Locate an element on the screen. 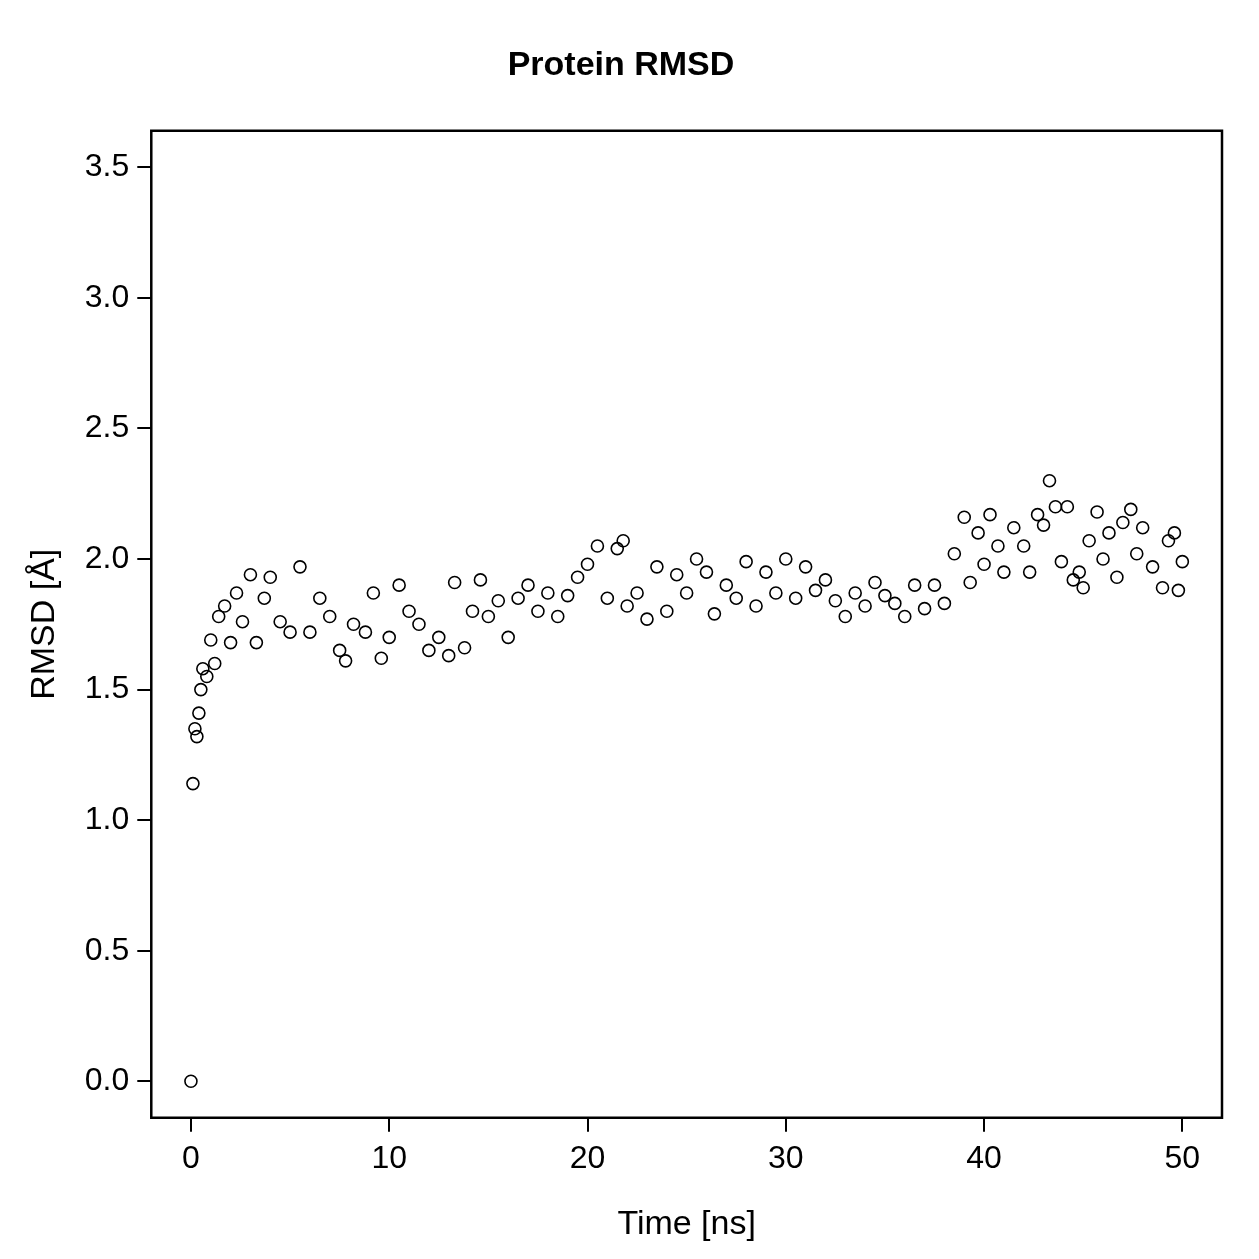 This screenshot has height=1259, width=1259. y-tick-label: 2.5 is located at coordinates (107, 426).